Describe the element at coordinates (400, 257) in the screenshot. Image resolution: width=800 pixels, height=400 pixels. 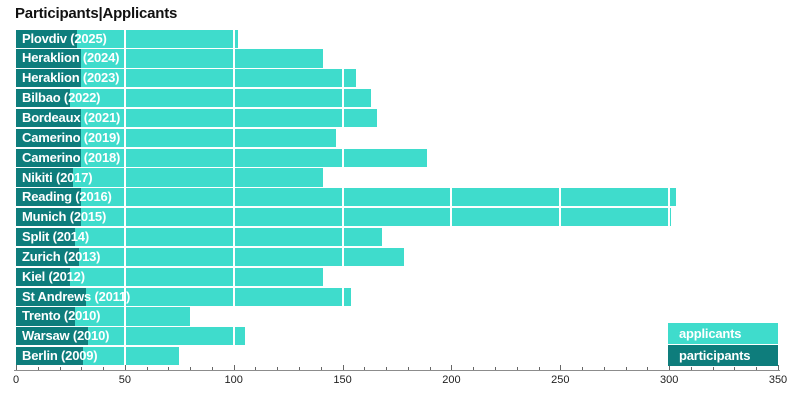
I see `bar-row: Zurich (2013)` at that location.